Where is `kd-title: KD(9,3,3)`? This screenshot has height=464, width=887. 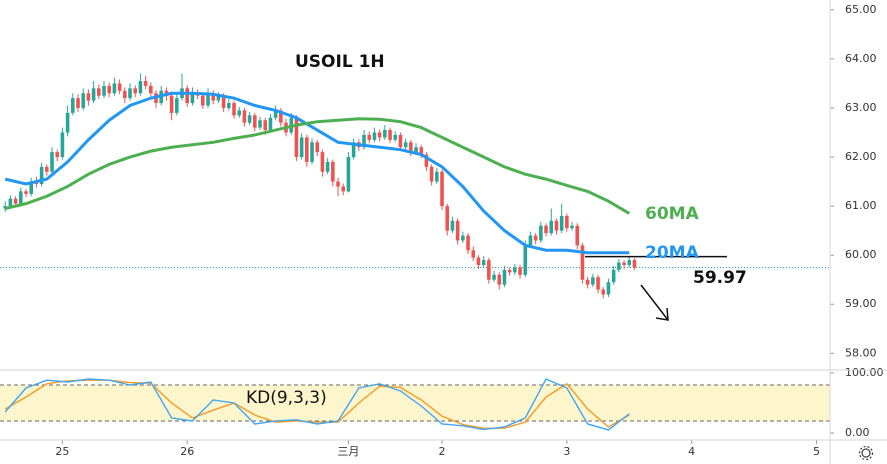
kd-title: KD(9,3,3) is located at coordinates (286, 398).